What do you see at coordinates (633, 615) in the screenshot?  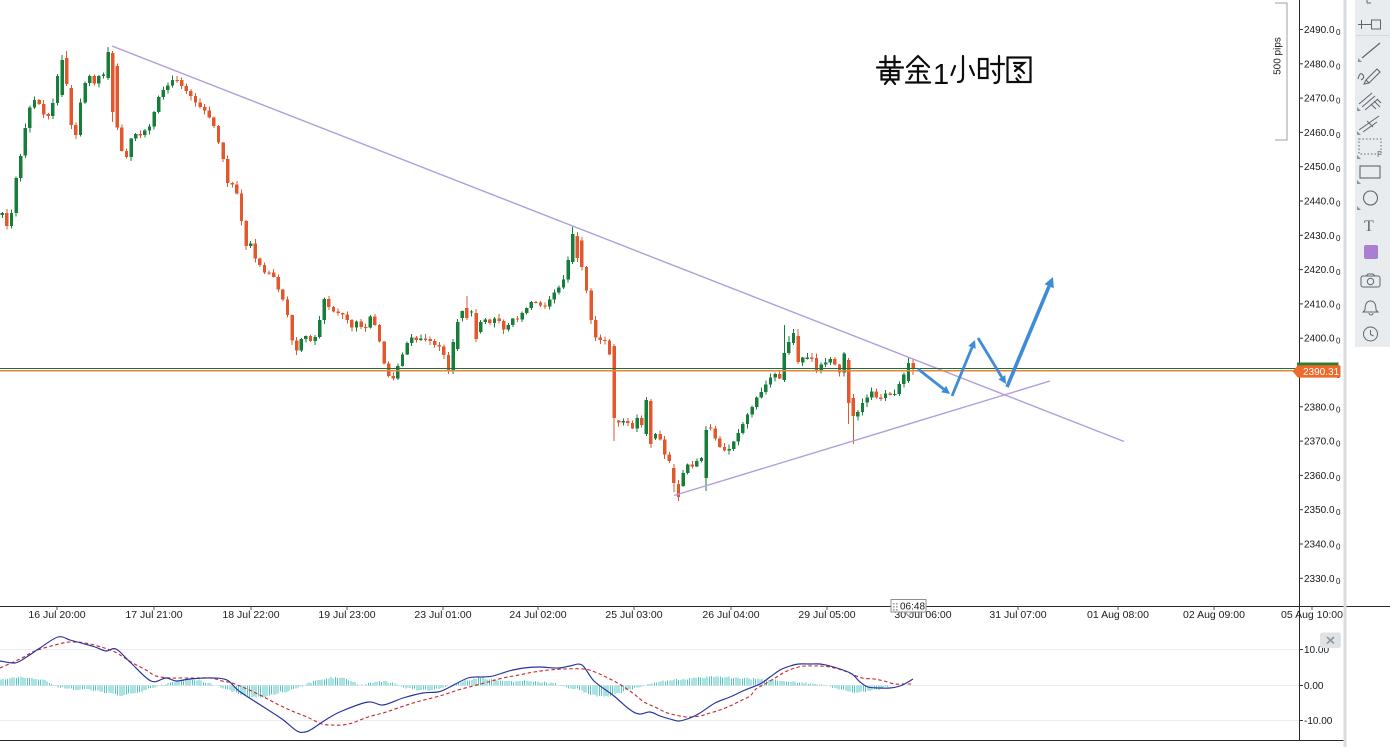 I see `svg-text: 25 Jul 03:00` at bounding box center [633, 615].